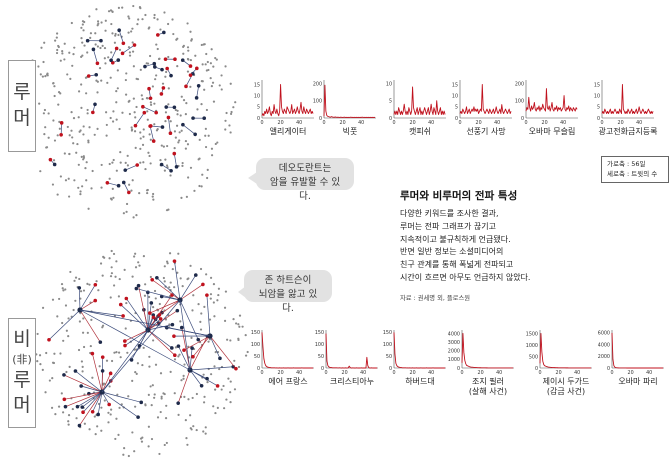 The height and width of the screenshot is (466, 670). What do you see at coordinates (454, 352) in the screenshot?
I see `y-tick-label: 2000` at bounding box center [454, 352].